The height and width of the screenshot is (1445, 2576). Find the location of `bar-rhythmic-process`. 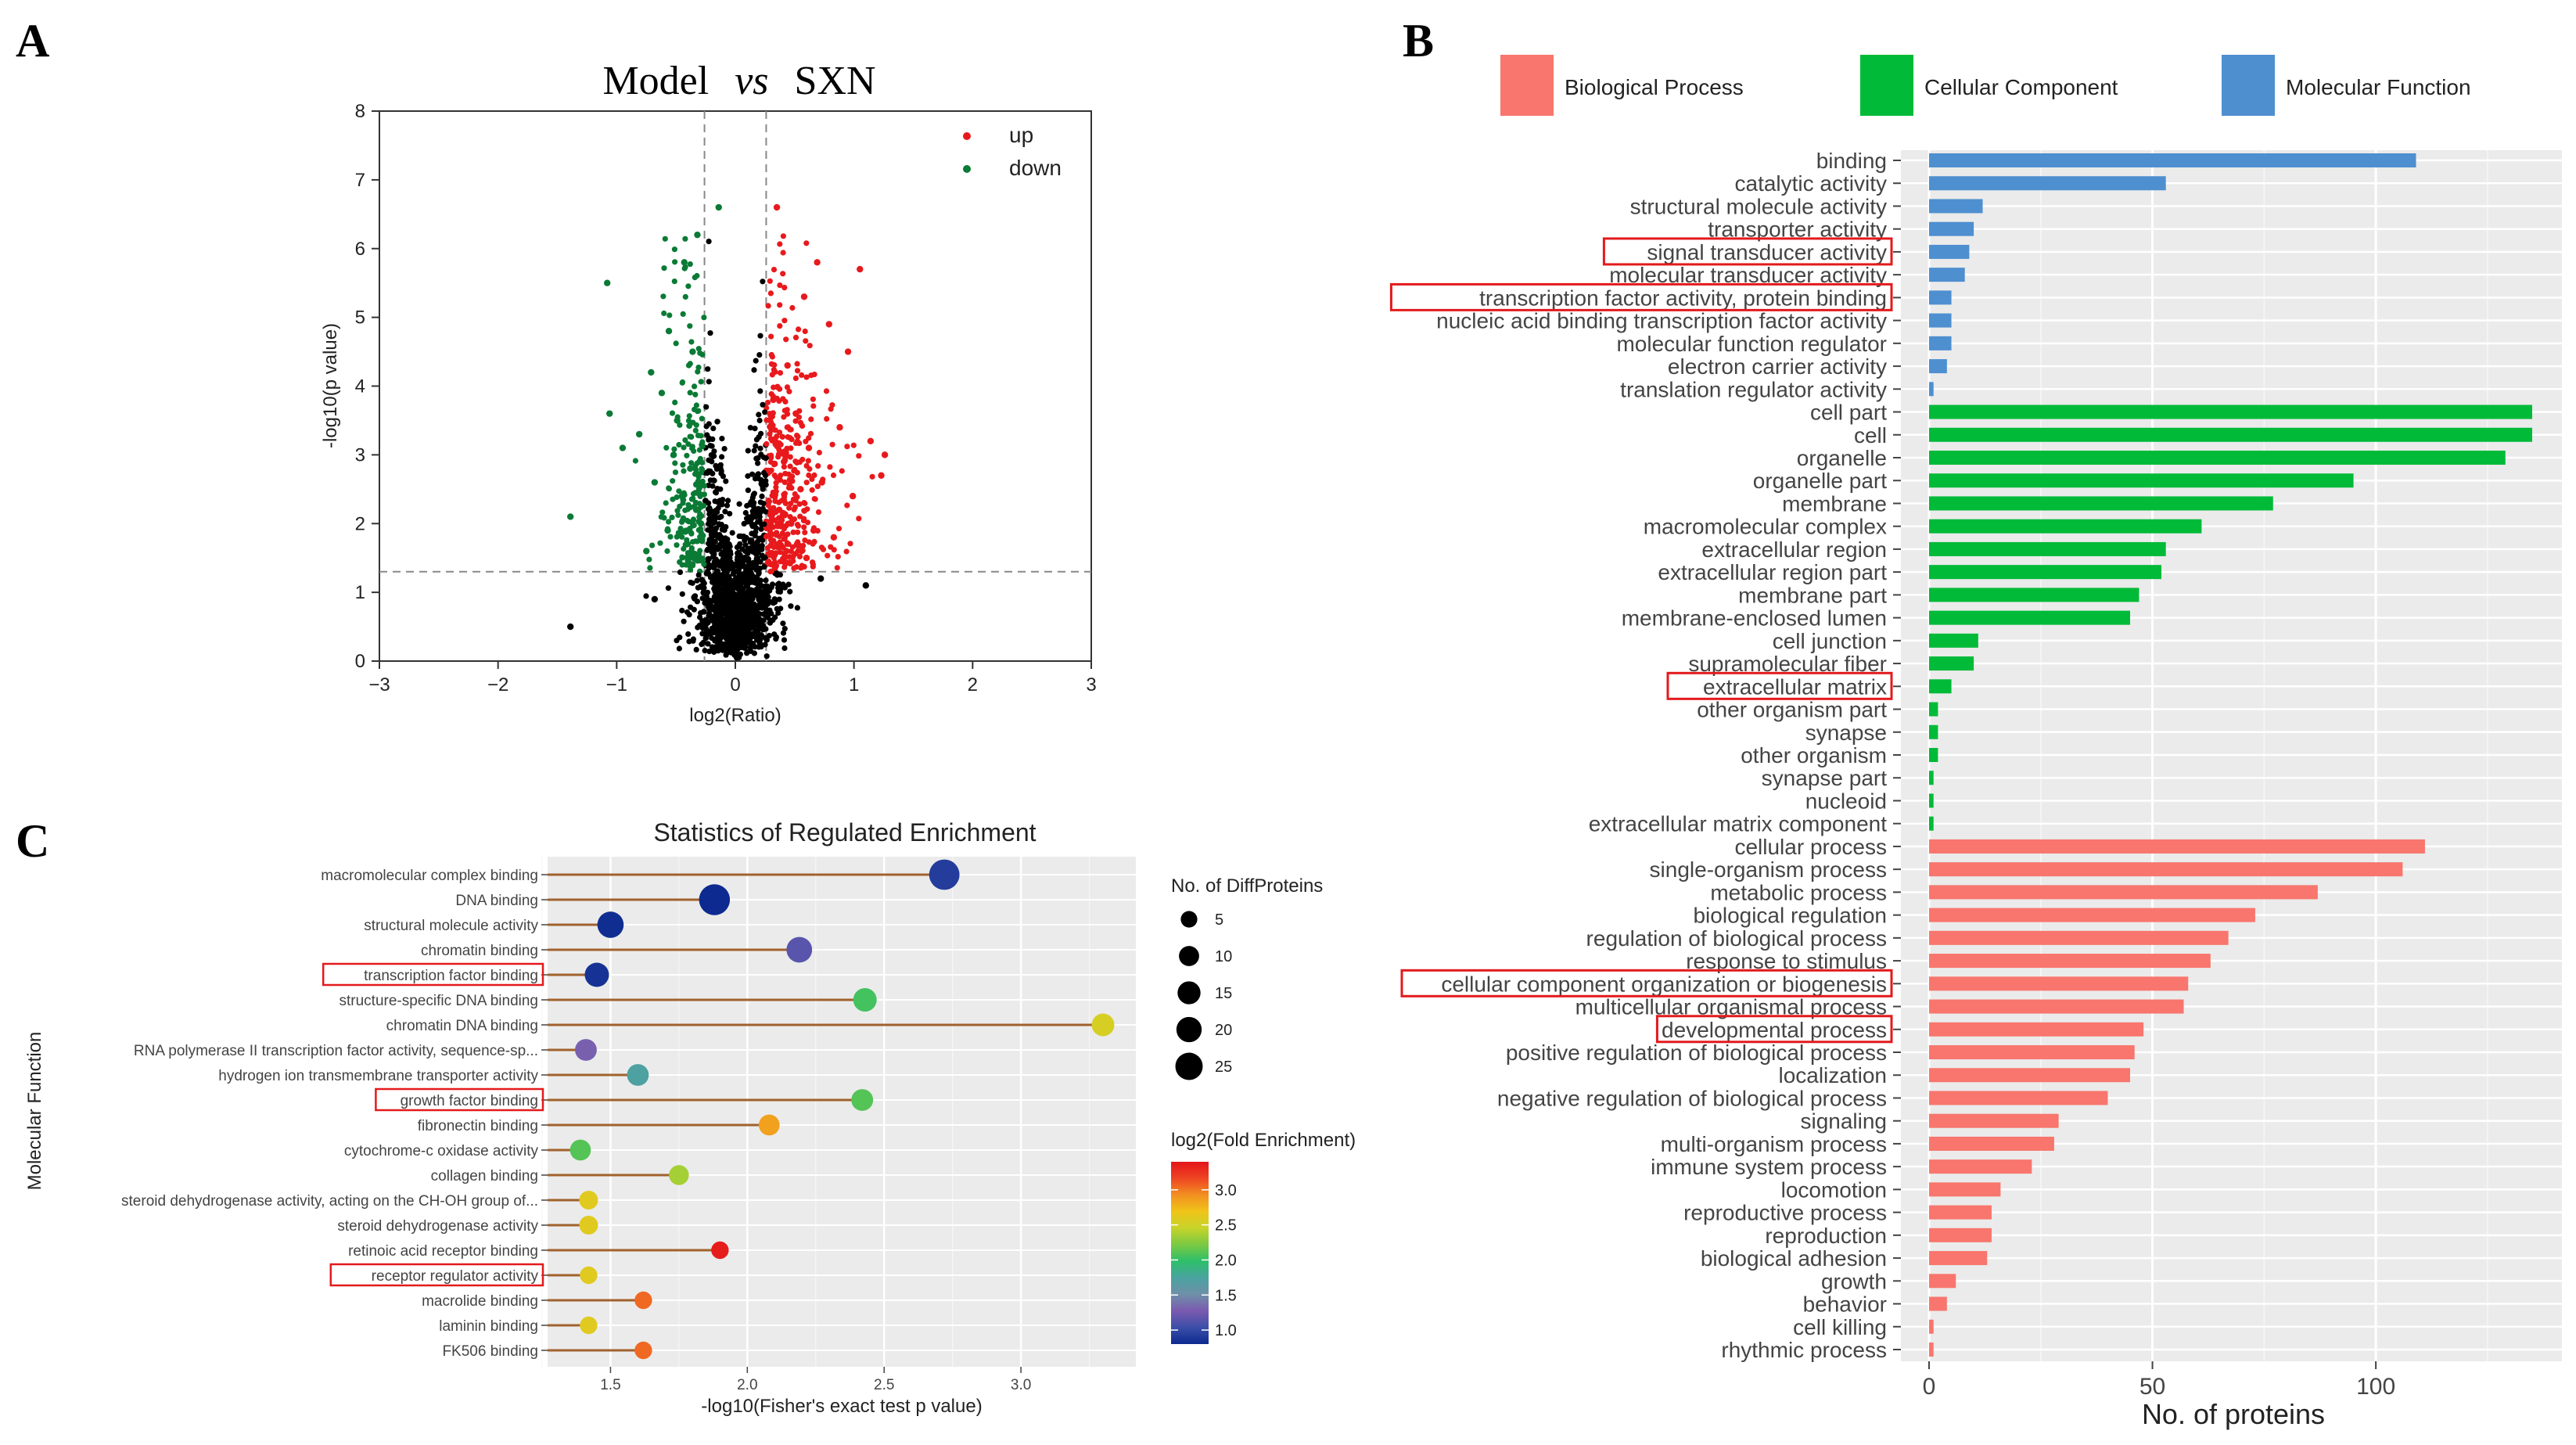

bar-rhythmic-process is located at coordinates (1932, 1350).